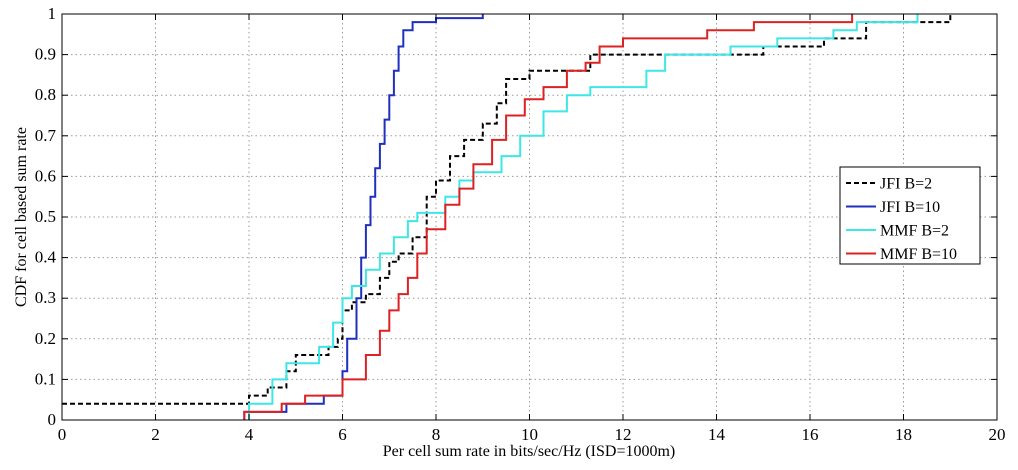 The width and height of the screenshot is (1018, 470). I want to click on x-tick-label: 4, so click(249, 434).